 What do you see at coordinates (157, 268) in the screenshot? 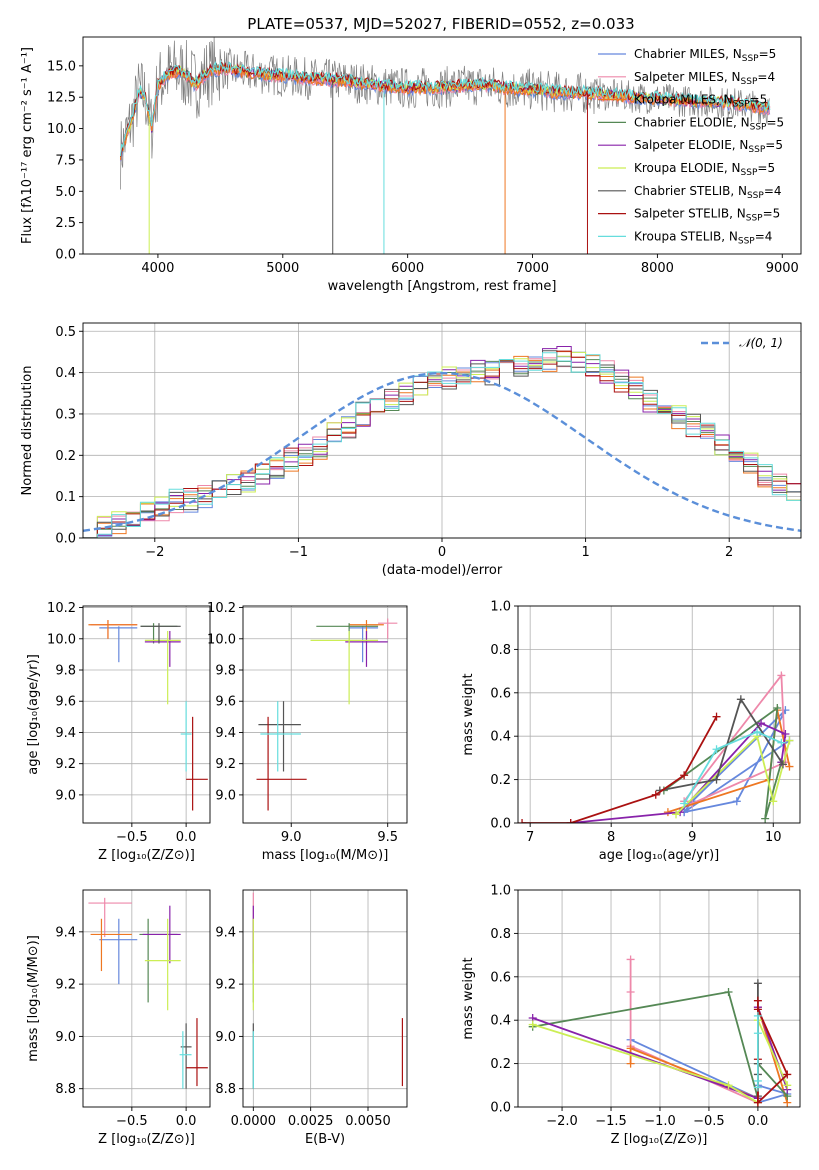
I see `x-tick-label: 4000` at bounding box center [157, 268].